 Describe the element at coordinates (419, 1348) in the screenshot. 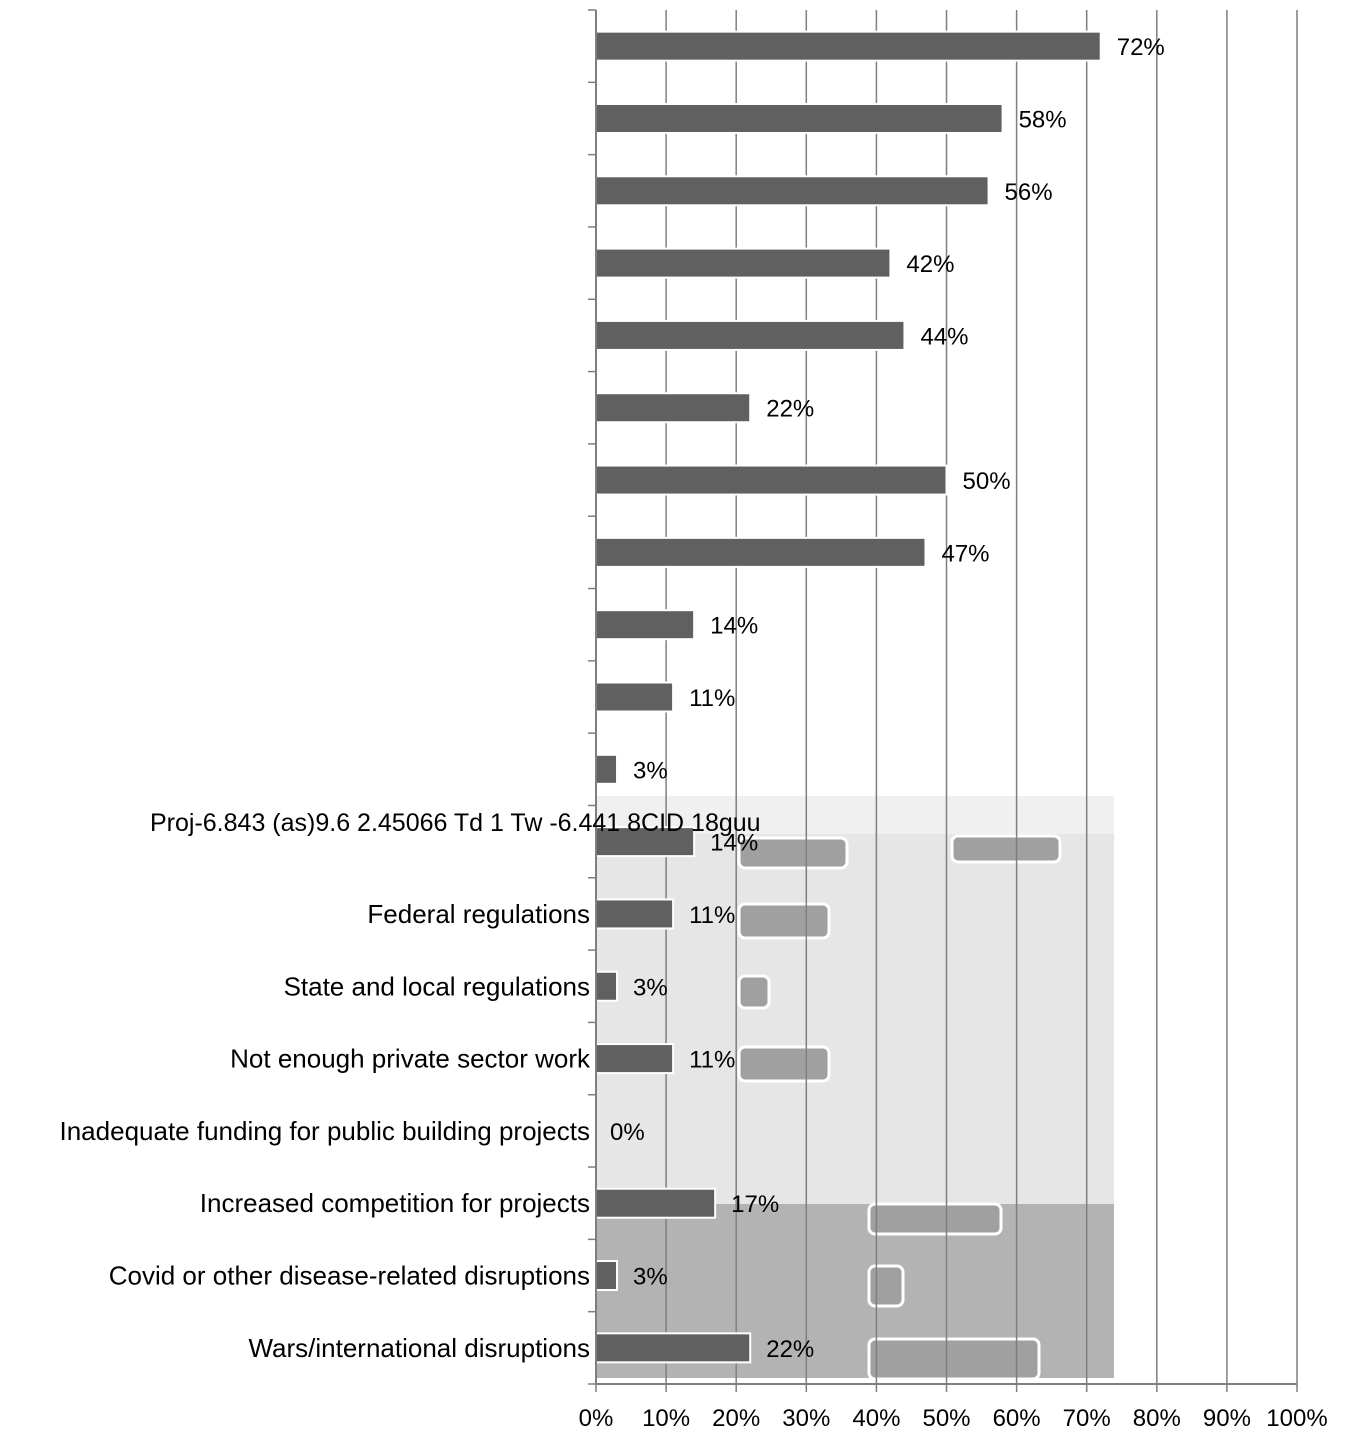

I see `category-label: Wars/international disruptions` at that location.